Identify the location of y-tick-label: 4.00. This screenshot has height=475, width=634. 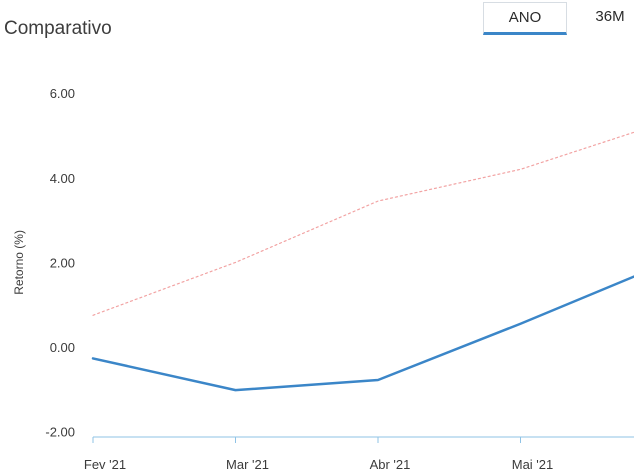
(62, 178).